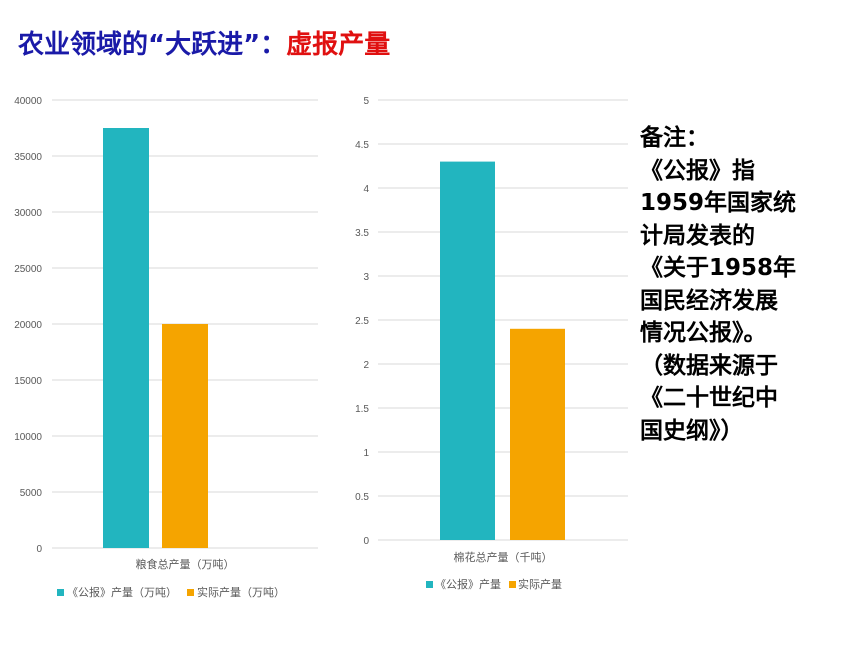 The height and width of the screenshot is (645, 860). What do you see at coordinates (362, 321) in the screenshot?
I see `y-tick-label: 2.5` at bounding box center [362, 321].